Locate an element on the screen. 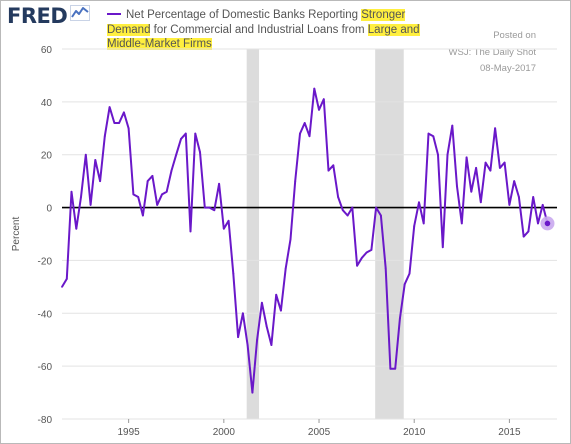 The height and width of the screenshot is (444, 571). logo-text: FRED is located at coordinates (37, 16).